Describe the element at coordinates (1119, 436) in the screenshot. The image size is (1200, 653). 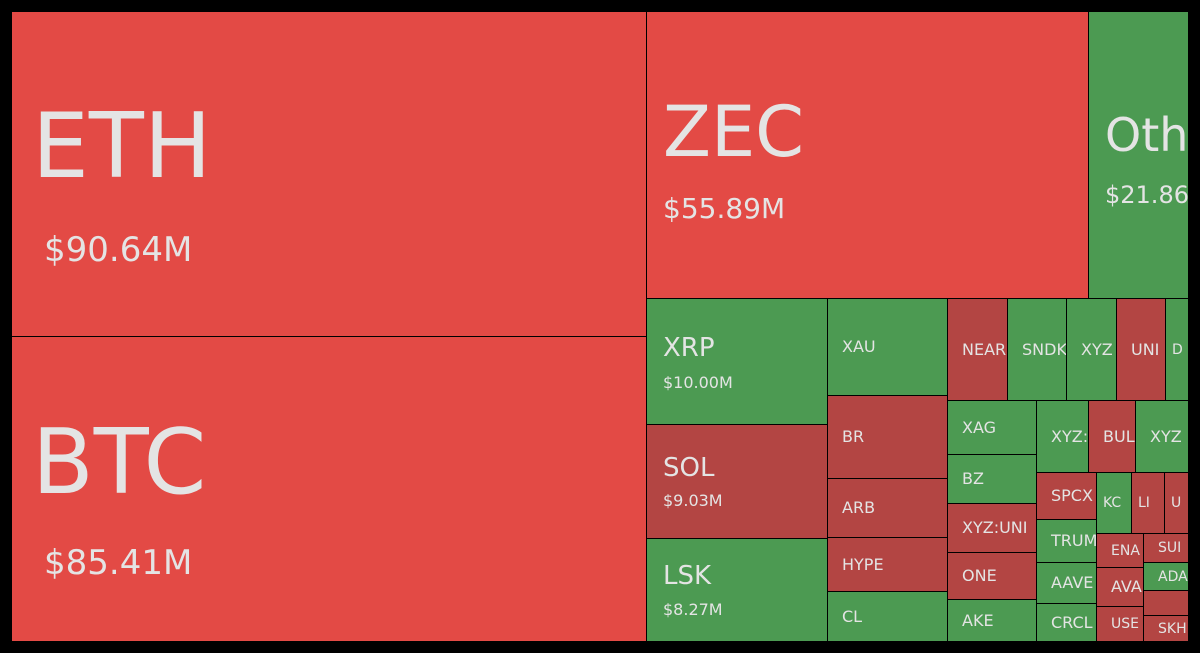
I see `tile-label: BUL` at that location.